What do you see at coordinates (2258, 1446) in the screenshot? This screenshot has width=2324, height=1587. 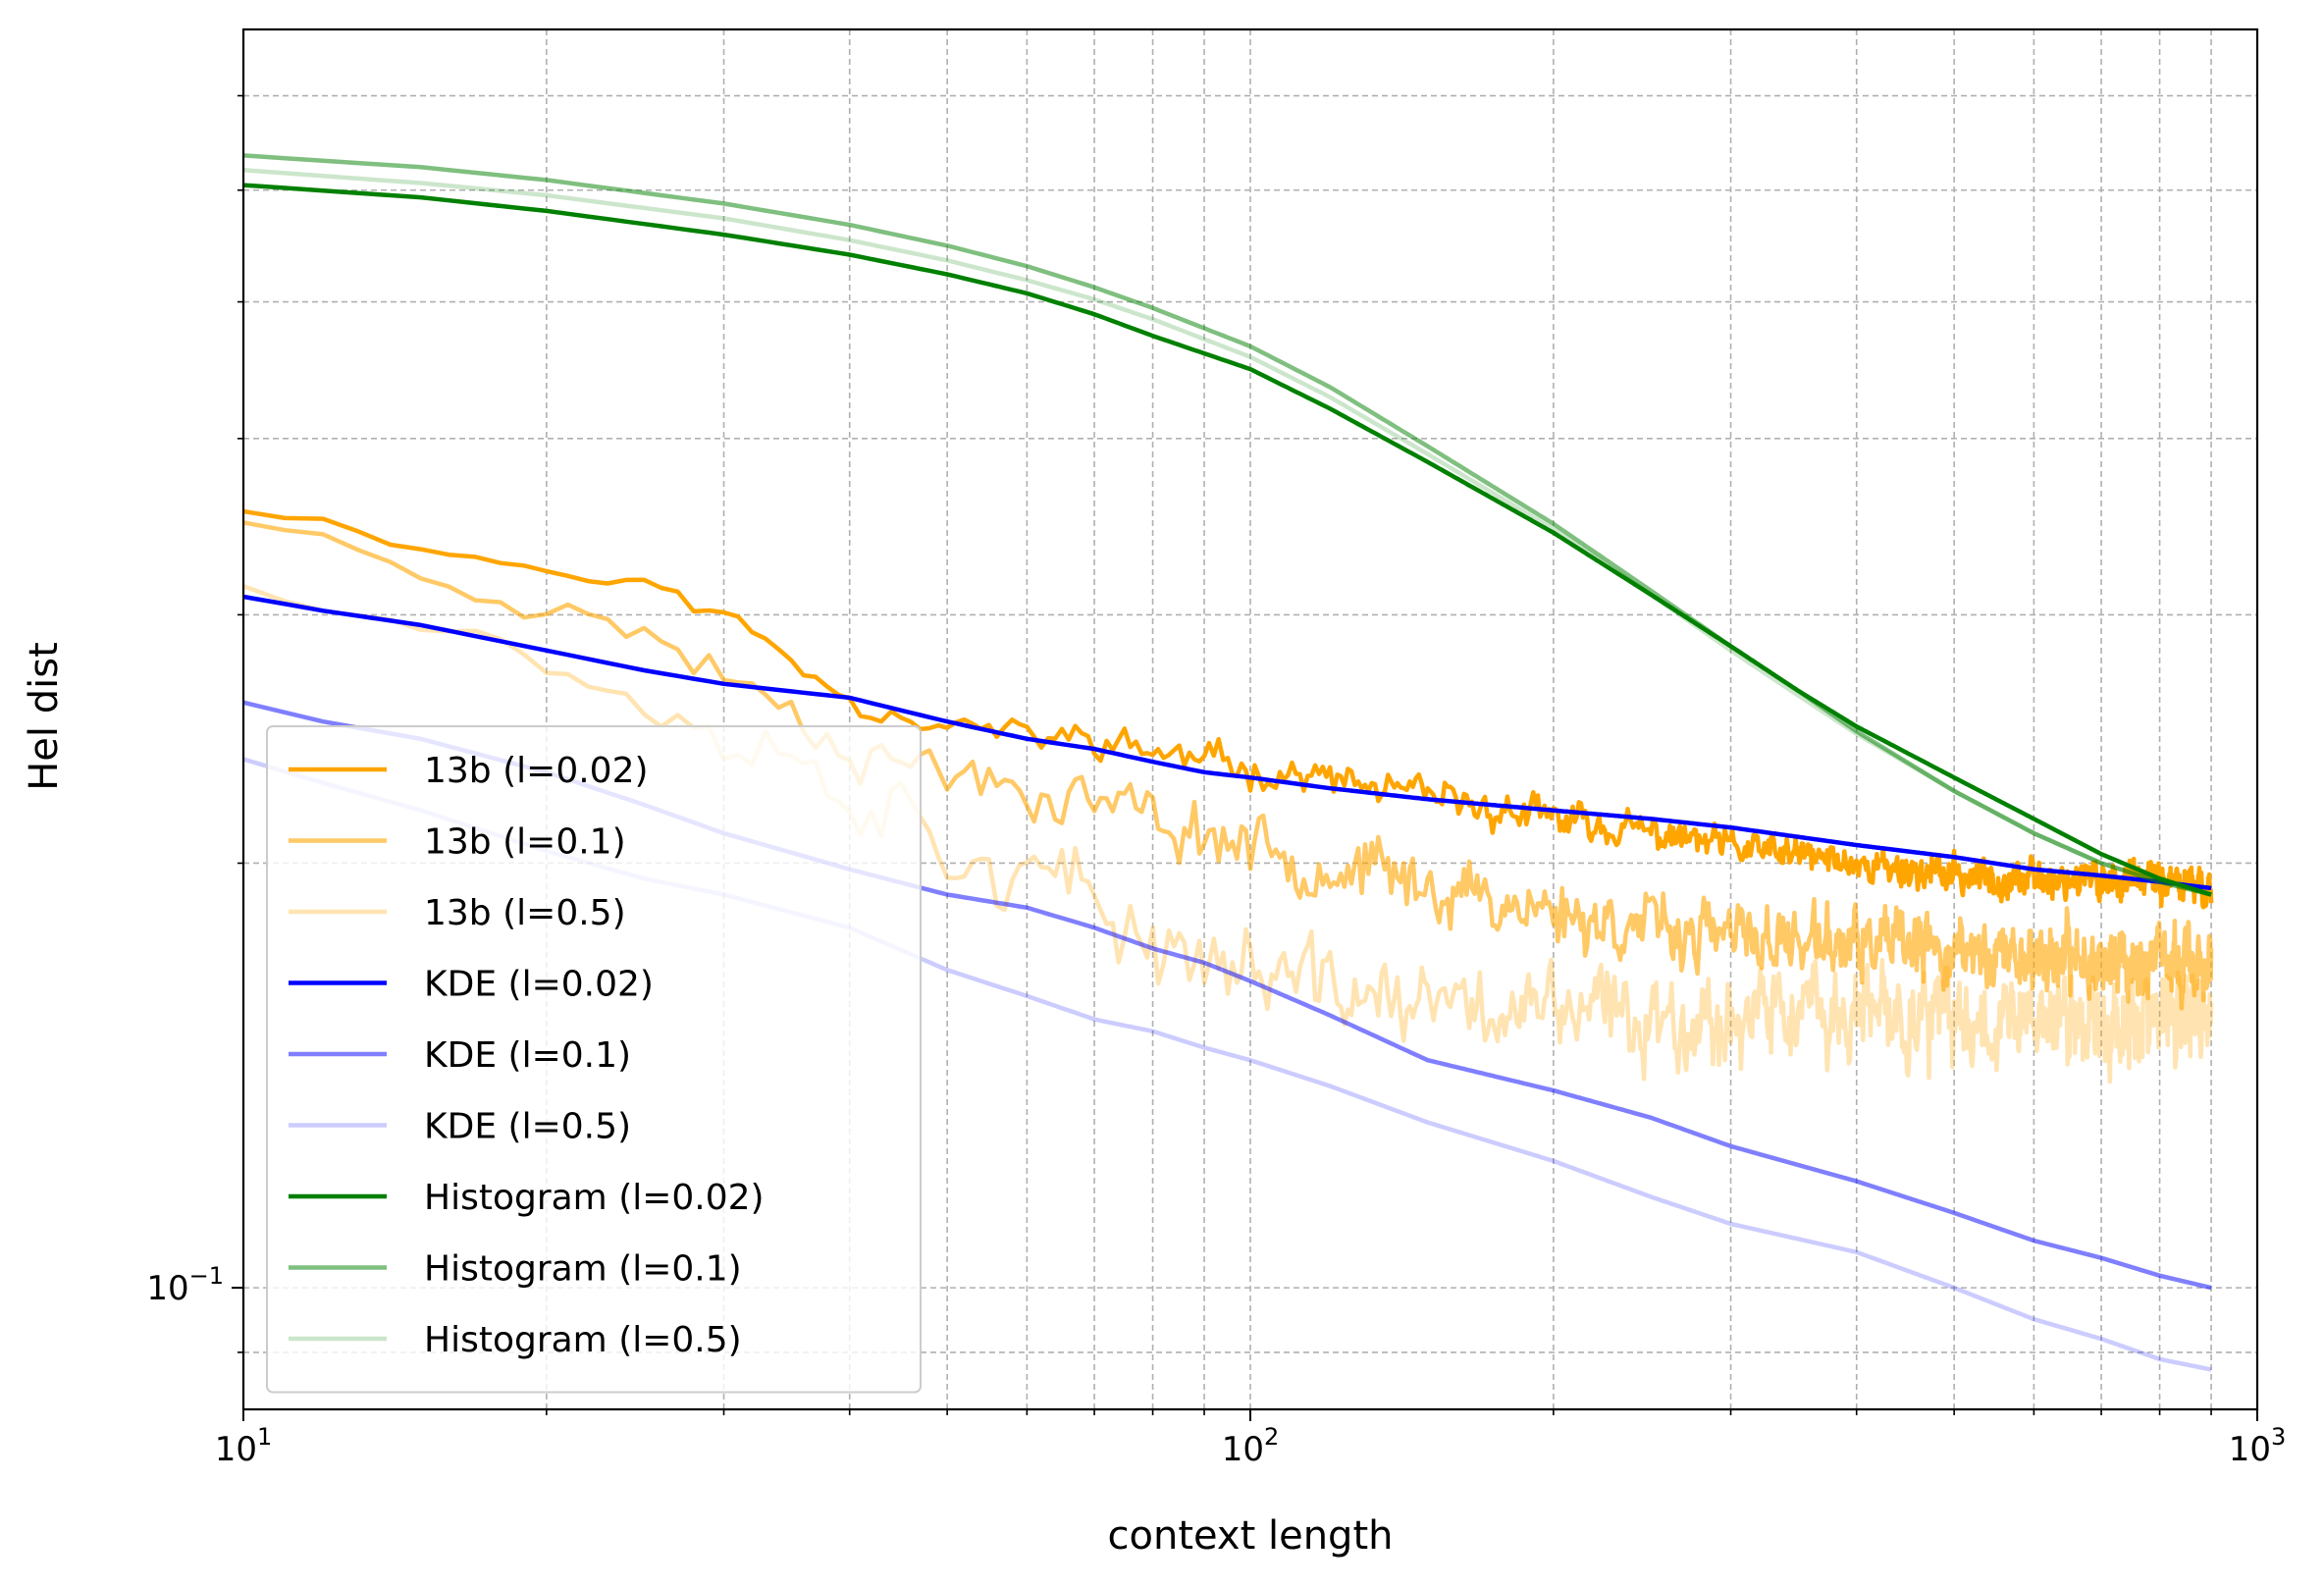 I see `x-tick-label: 10³` at bounding box center [2258, 1446].